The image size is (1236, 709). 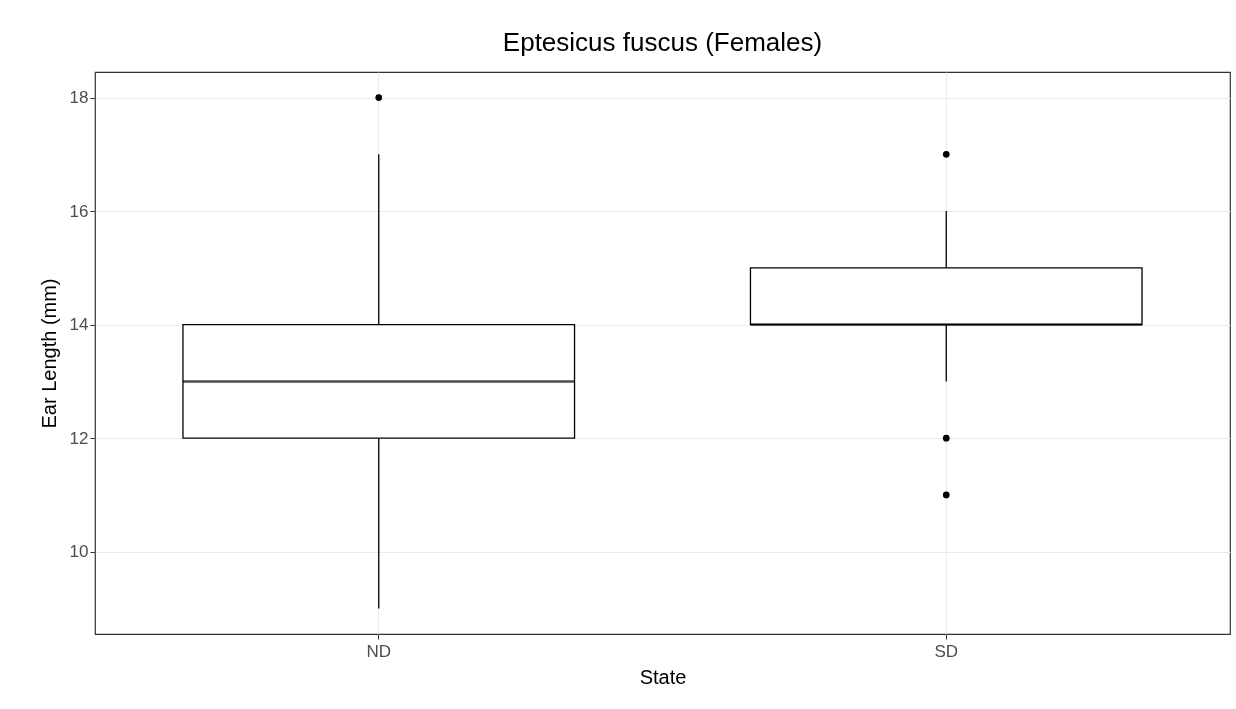 What do you see at coordinates (79, 211) in the screenshot?
I see `y-tick-label: 16` at bounding box center [79, 211].